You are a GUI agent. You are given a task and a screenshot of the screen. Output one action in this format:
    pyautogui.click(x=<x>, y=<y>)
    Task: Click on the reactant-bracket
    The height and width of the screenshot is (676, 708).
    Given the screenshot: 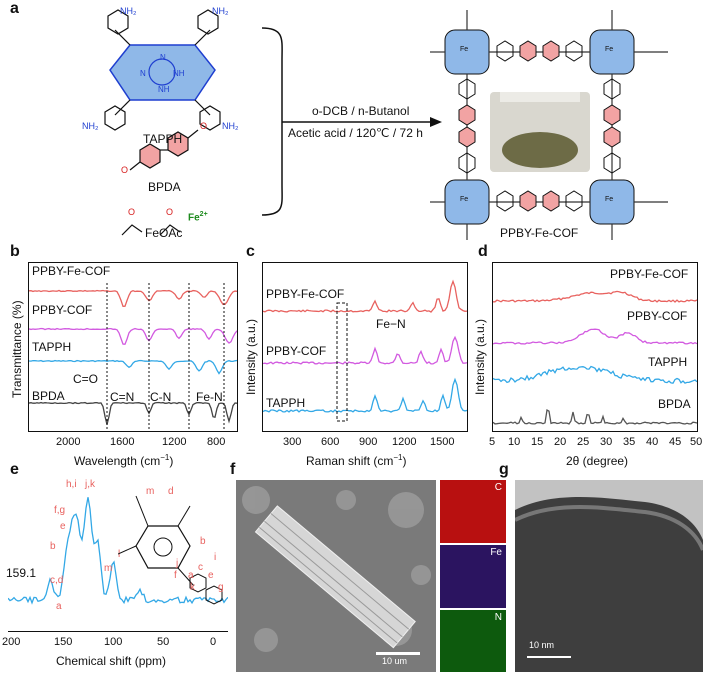 What is the action you would take?
    pyautogui.click(x=272, y=121)
    